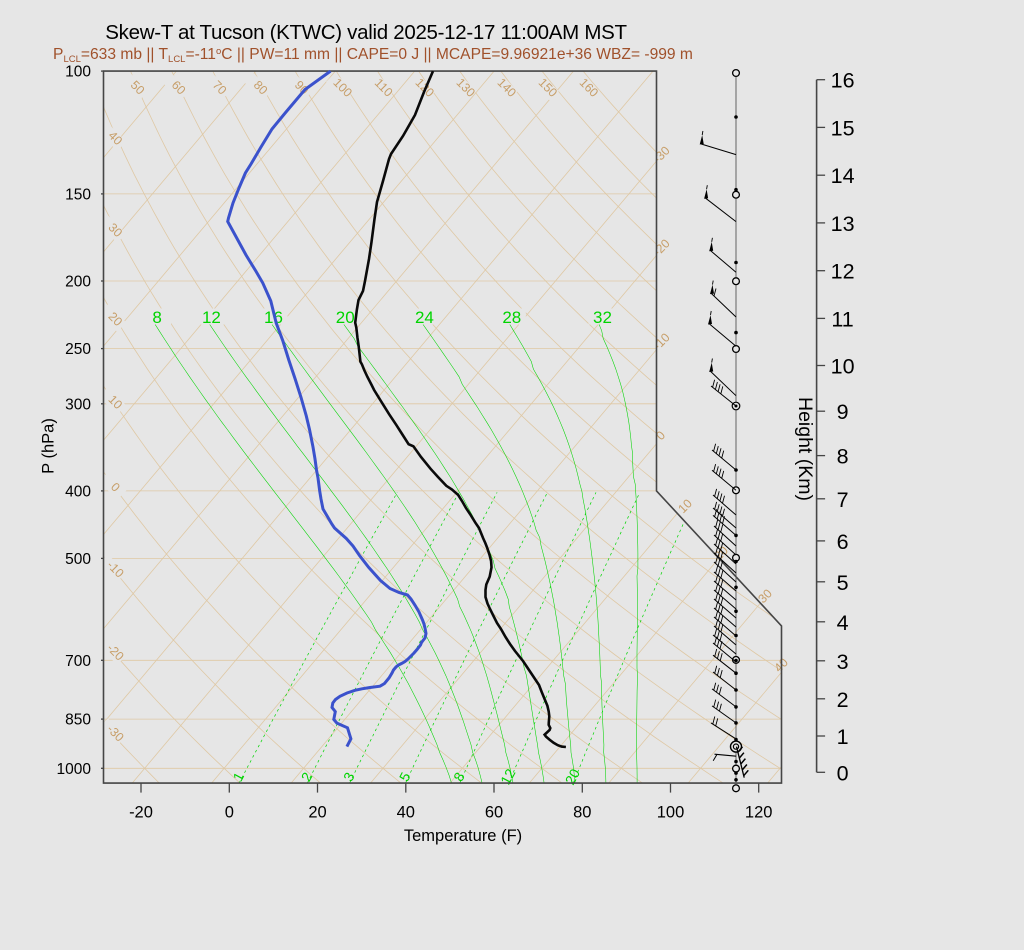 The height and width of the screenshot is (950, 1024). Describe the element at coordinates (843, 700) in the screenshot. I see `svg-text: 2` at that location.